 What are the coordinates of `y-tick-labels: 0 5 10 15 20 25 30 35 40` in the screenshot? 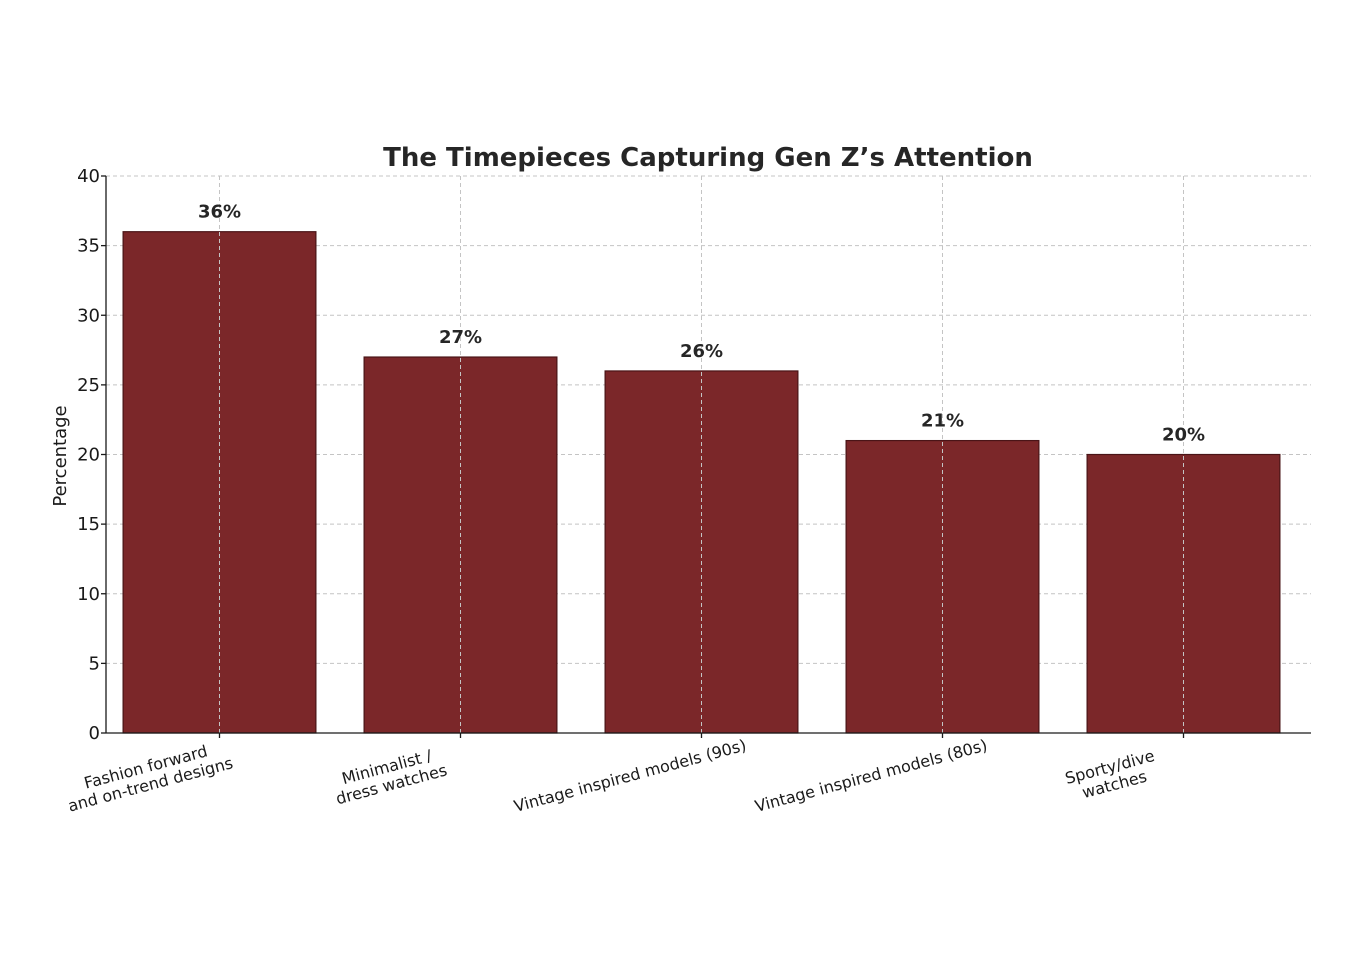 It's located at (88, 455).